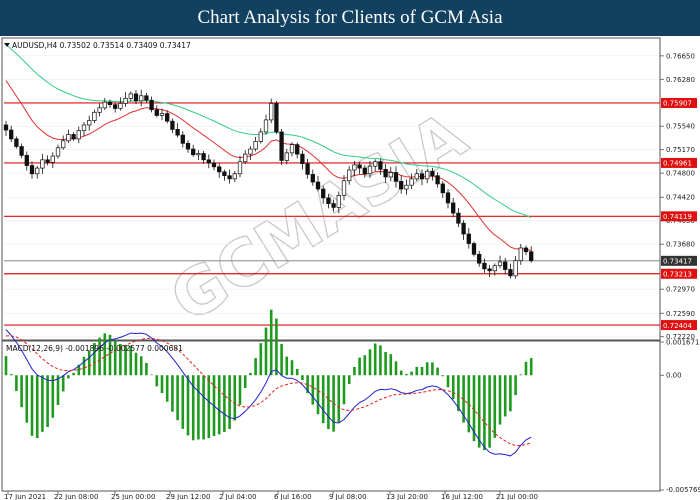 This screenshot has width=700, height=500. I want to click on level-label: 0.74961, so click(677, 164).